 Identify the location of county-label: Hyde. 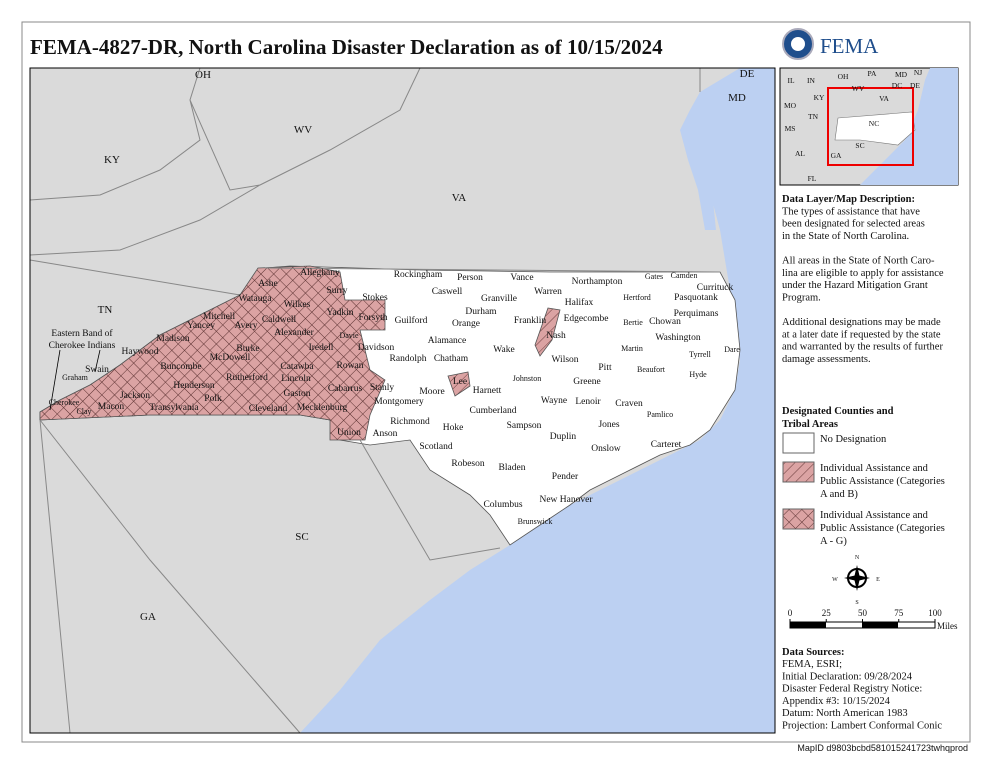
(698, 374).